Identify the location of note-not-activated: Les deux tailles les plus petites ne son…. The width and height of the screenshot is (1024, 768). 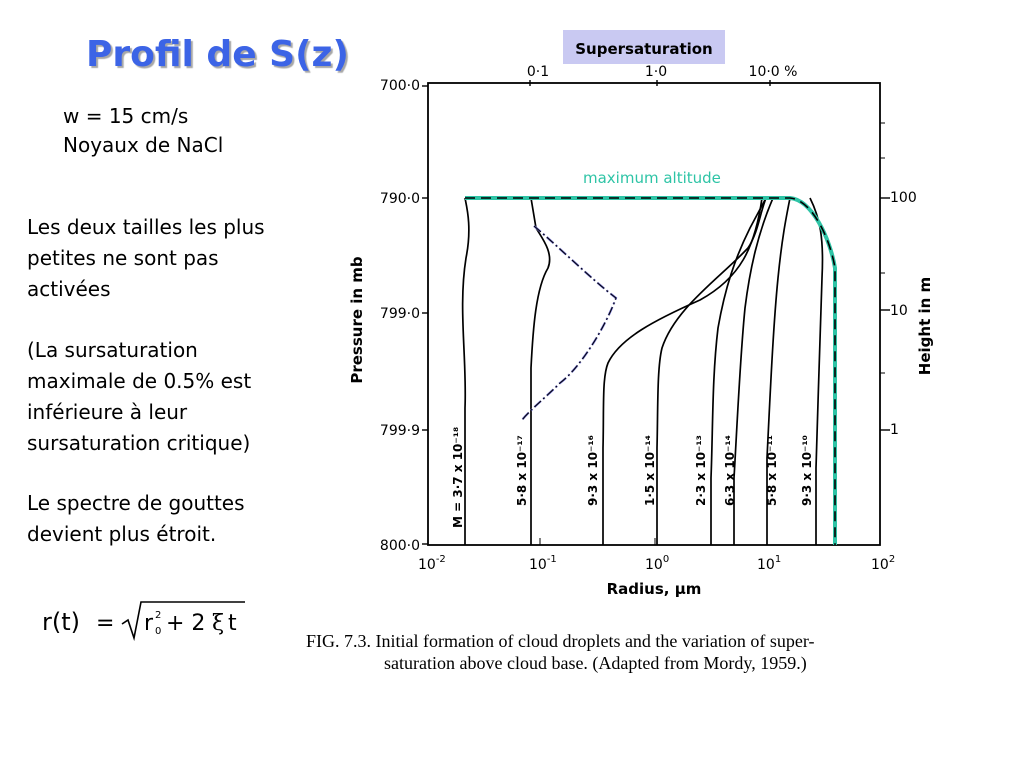
(146, 258).